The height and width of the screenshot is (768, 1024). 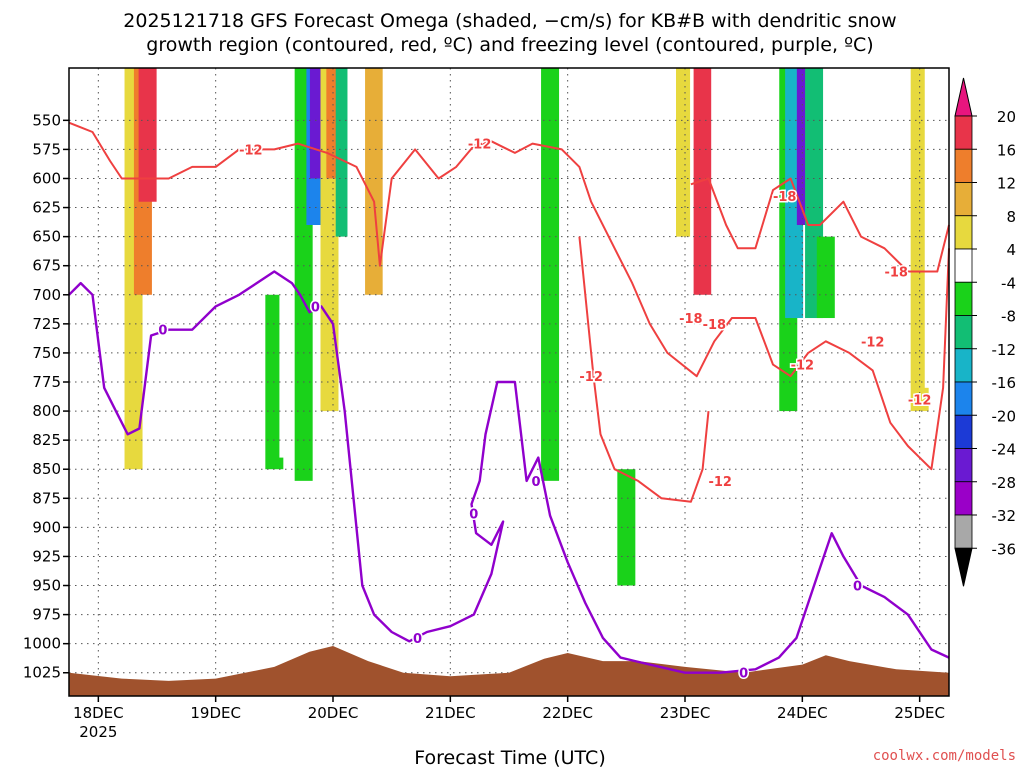 What do you see at coordinates (98, 732) in the screenshot?
I see `x-tick-sublabel-18DEC: 2025` at bounding box center [98, 732].